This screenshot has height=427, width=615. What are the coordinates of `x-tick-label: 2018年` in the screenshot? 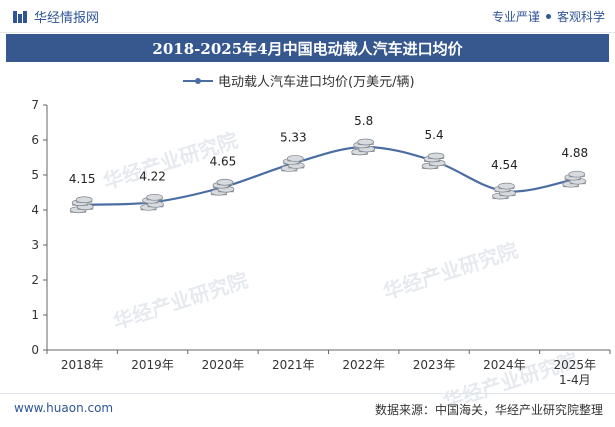 It's located at (82, 365).